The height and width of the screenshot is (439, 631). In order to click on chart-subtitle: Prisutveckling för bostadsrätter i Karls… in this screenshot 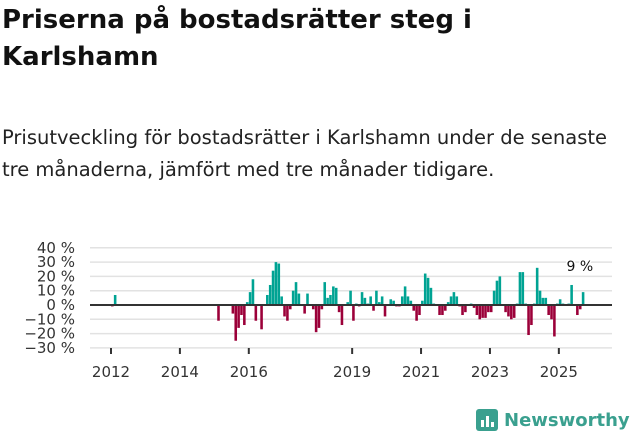, I will do `click(305, 153)`.